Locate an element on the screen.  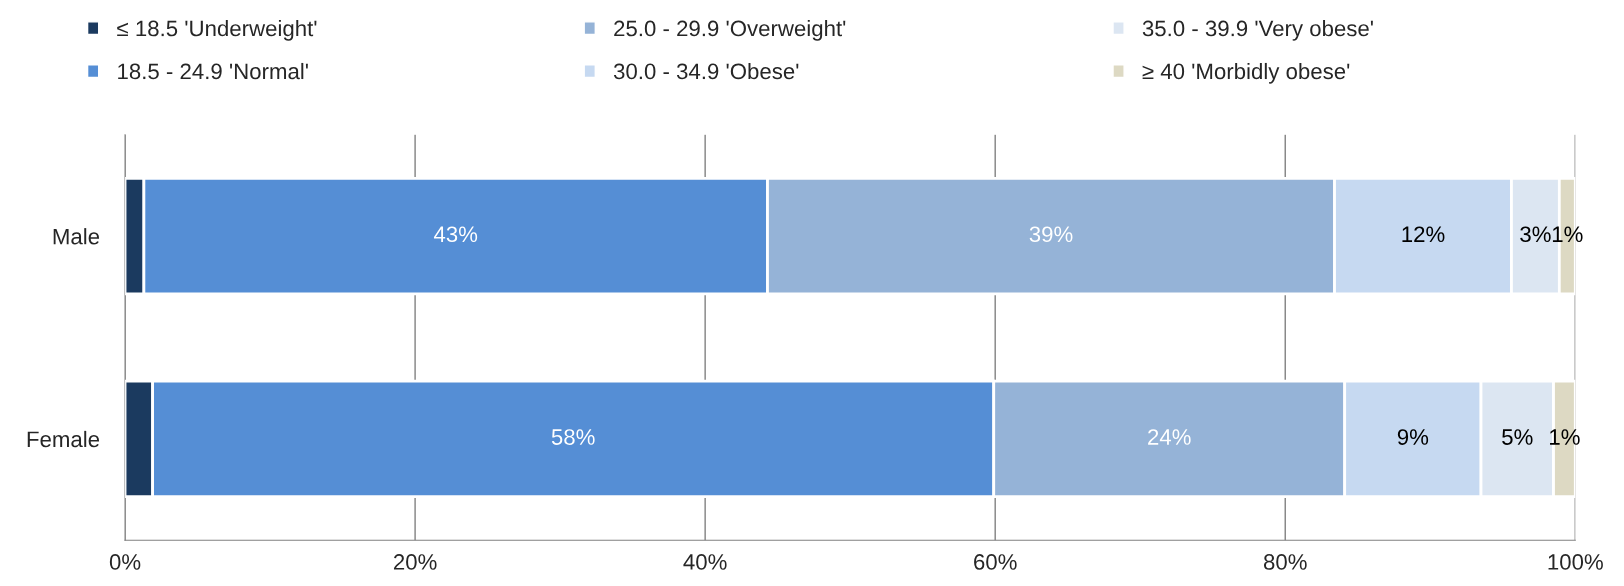
legend-label: ≤ 18.5 'Underweight' is located at coordinates (217, 30).